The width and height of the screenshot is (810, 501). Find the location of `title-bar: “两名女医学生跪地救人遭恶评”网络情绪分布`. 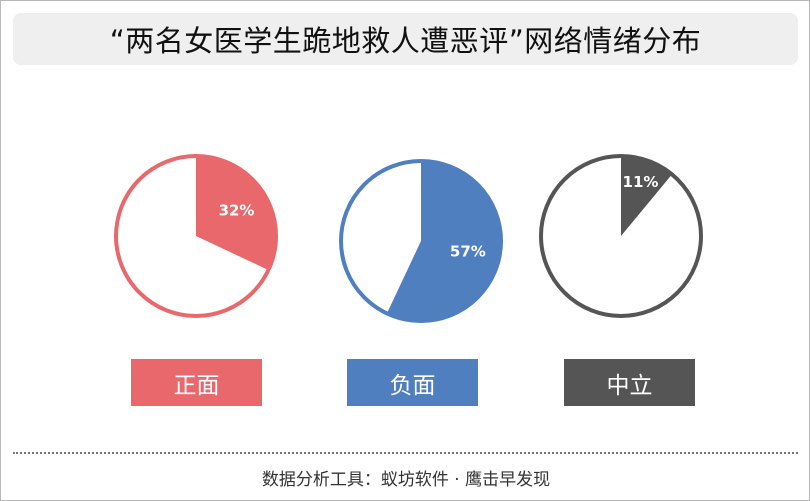

title-bar: “两名女医学生跪地救人遭恶评”网络情绪分布 is located at coordinates (405, 39).